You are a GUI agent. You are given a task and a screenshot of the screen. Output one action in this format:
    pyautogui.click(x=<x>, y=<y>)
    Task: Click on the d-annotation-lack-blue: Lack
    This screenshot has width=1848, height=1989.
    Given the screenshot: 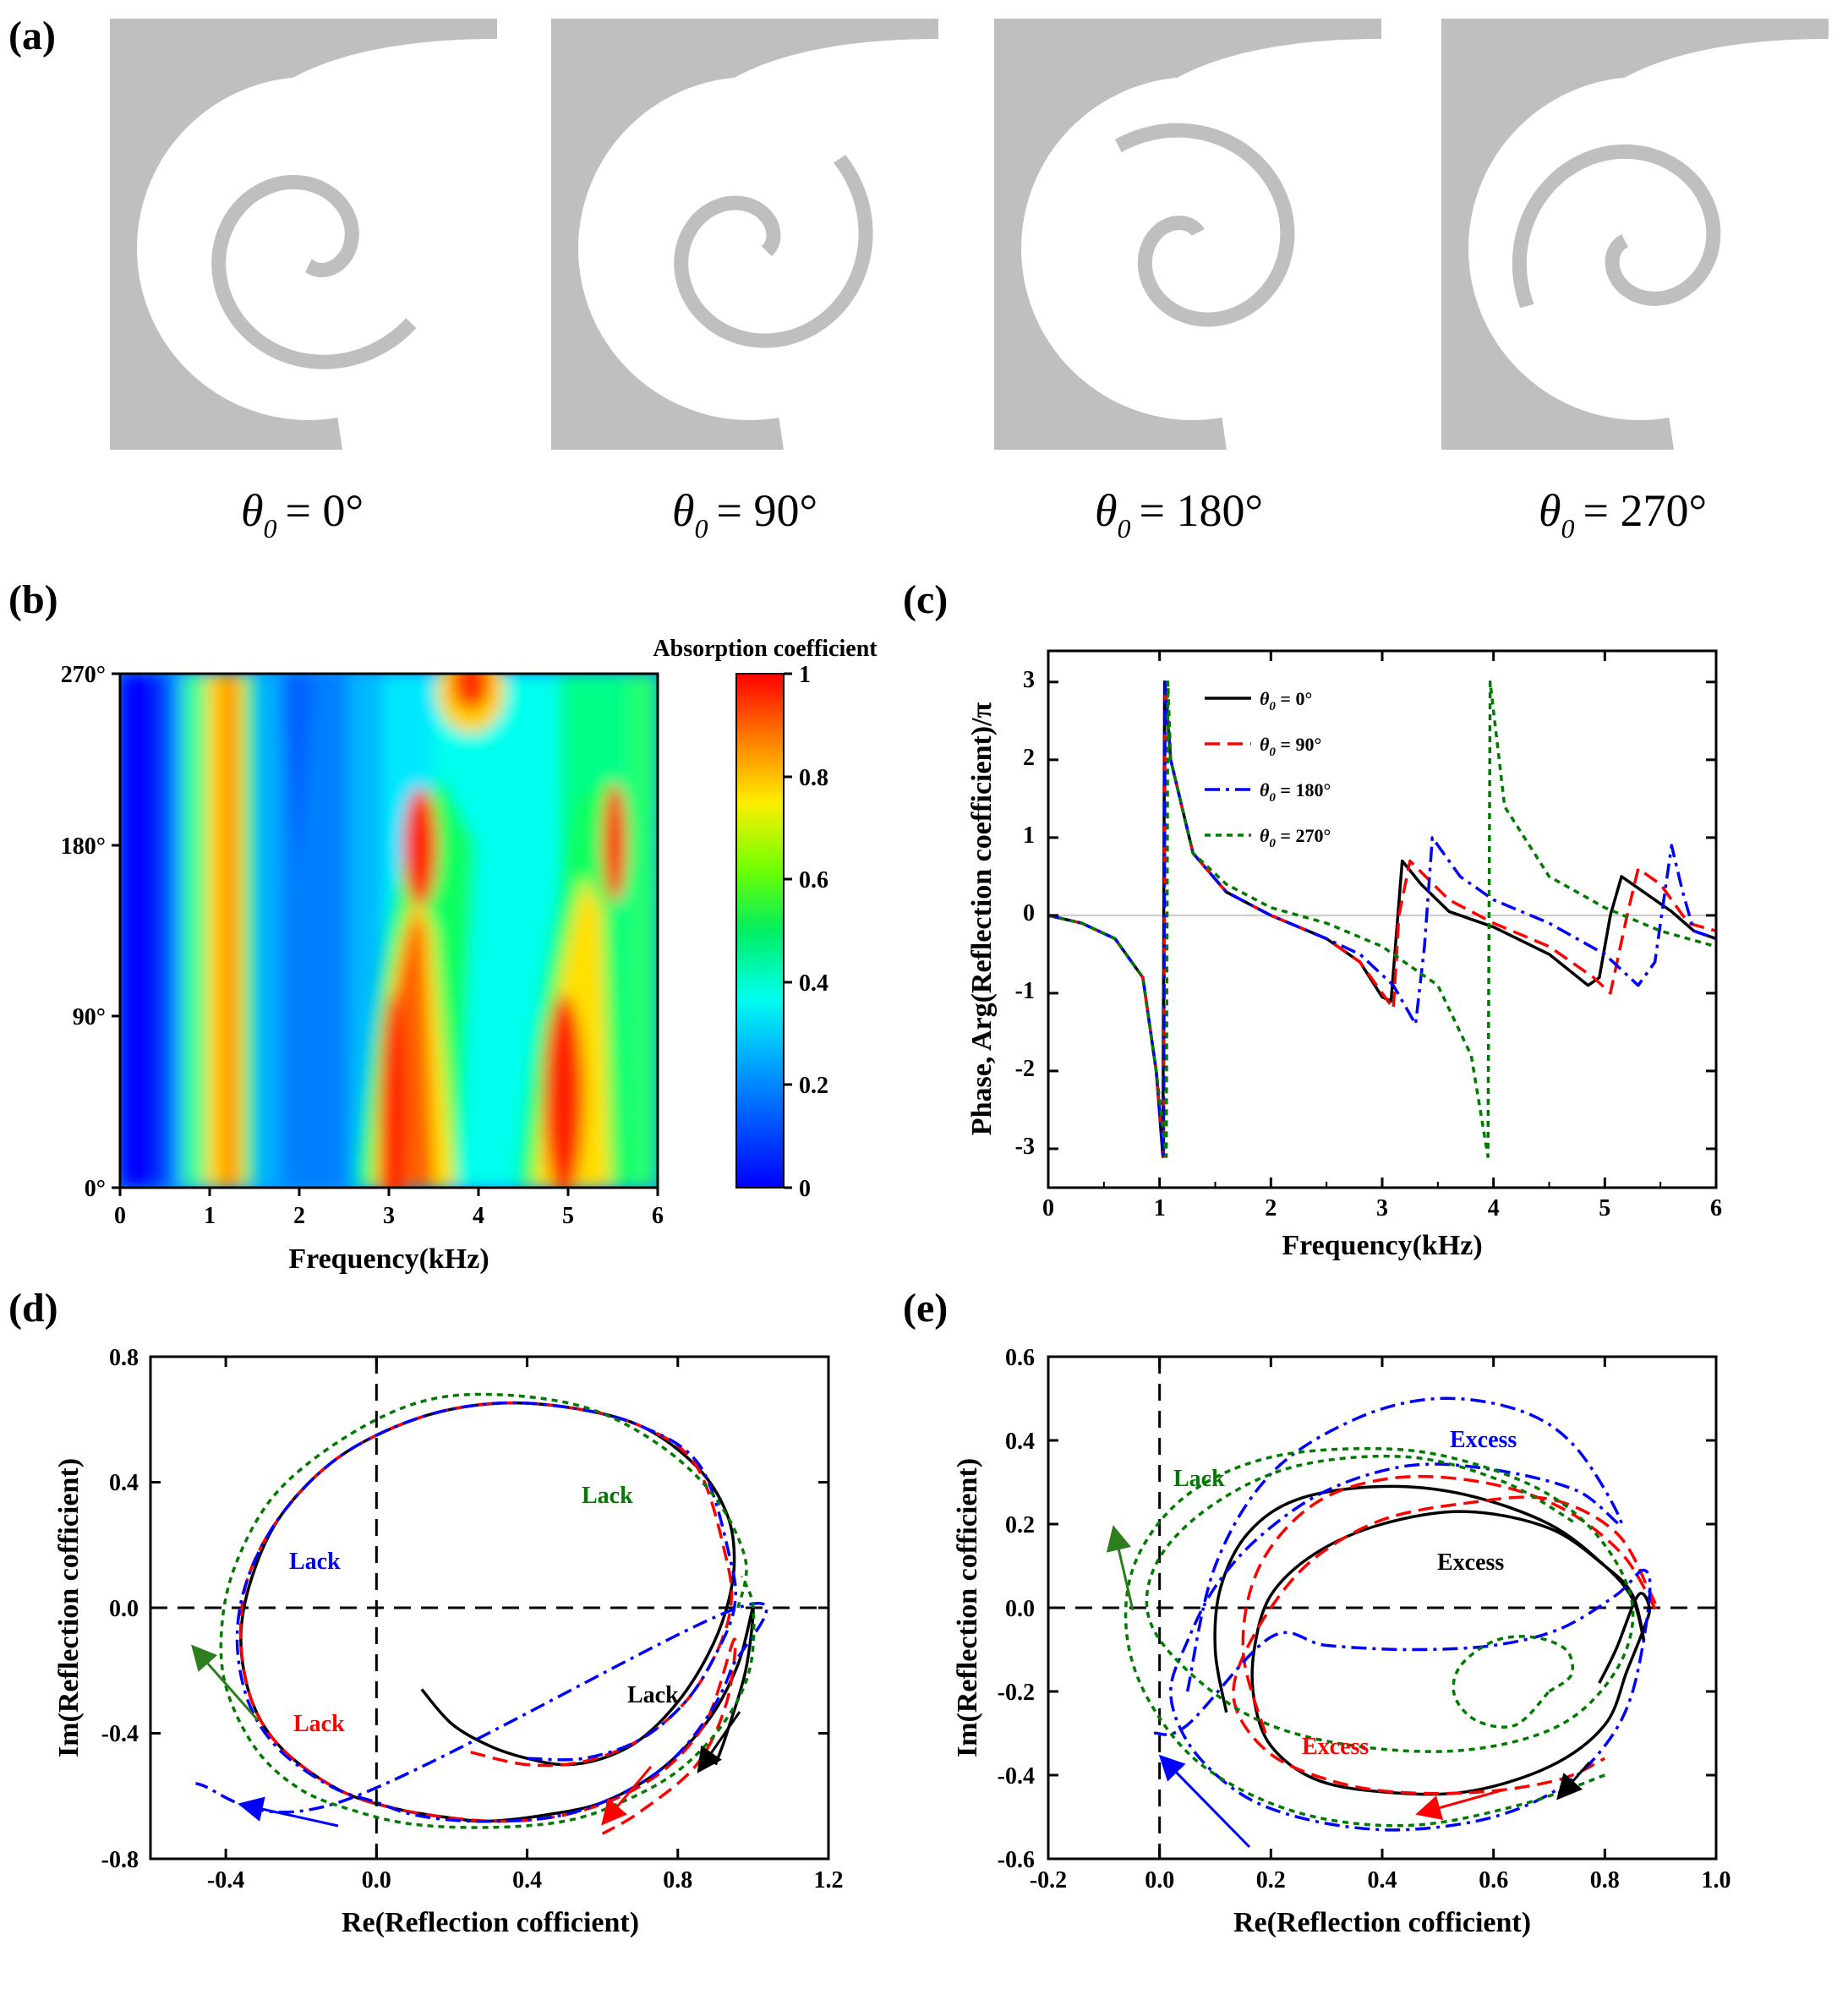 What is the action you would take?
    pyautogui.click(x=315, y=1562)
    